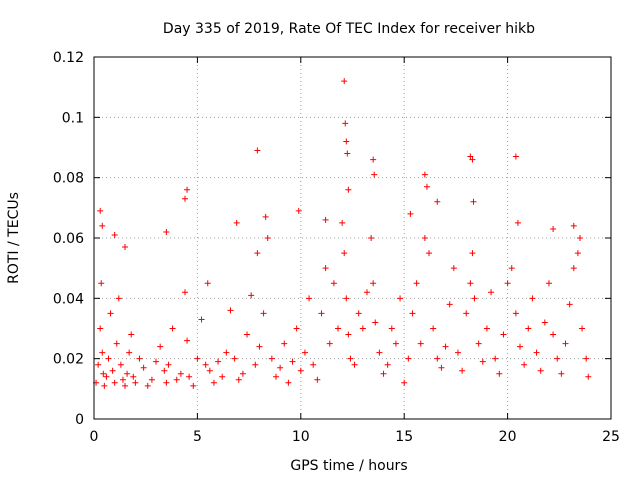 The height and width of the screenshot is (480, 640). Describe the element at coordinates (79, 420) in the screenshot. I see `y-tick-label: 0` at that location.